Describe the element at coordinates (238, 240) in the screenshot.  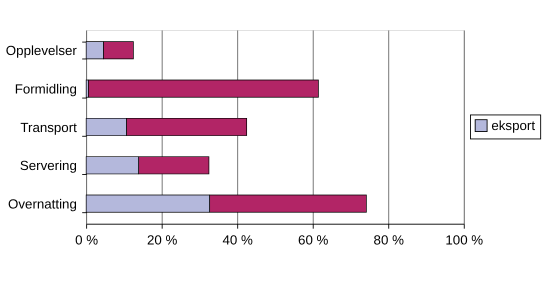
I see `x-tick-label: 40 %` at that location.